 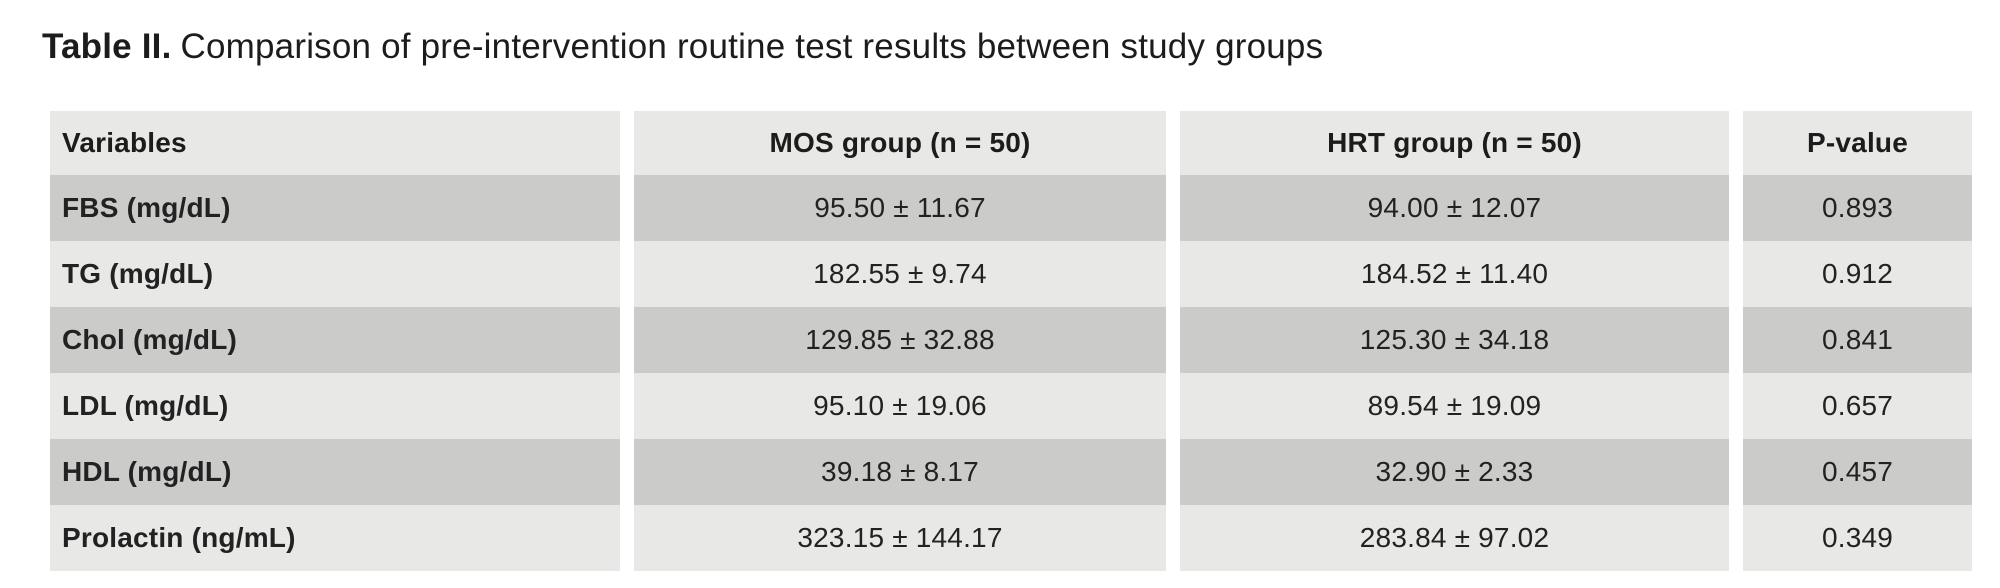 I want to click on header-cell-p-value: P-value, so click(x=1857, y=143).